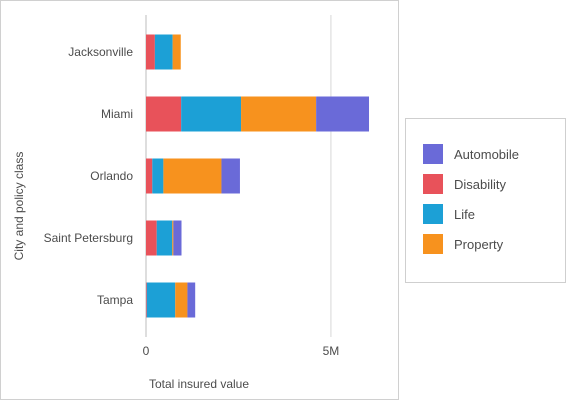 The image size is (567, 404). What do you see at coordinates (191, 300) in the screenshot?
I see `bar-tampa-automobile` at bounding box center [191, 300].